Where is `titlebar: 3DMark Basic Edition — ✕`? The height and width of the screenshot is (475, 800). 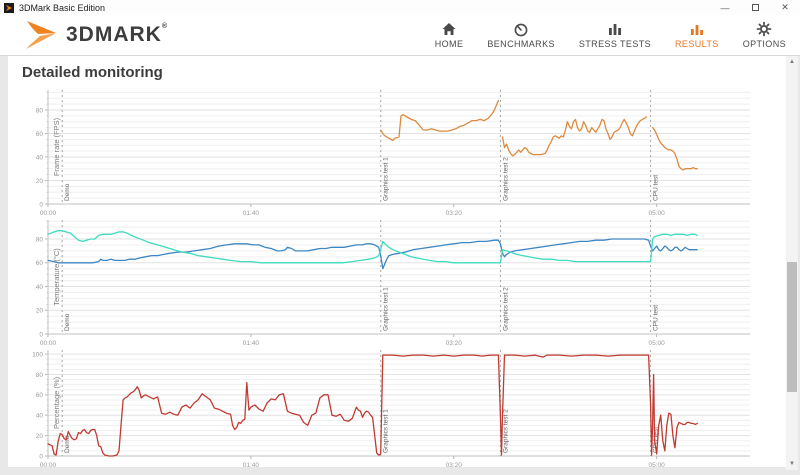
titlebar: 3DMark Basic Edition — ✕ is located at coordinates (400, 7).